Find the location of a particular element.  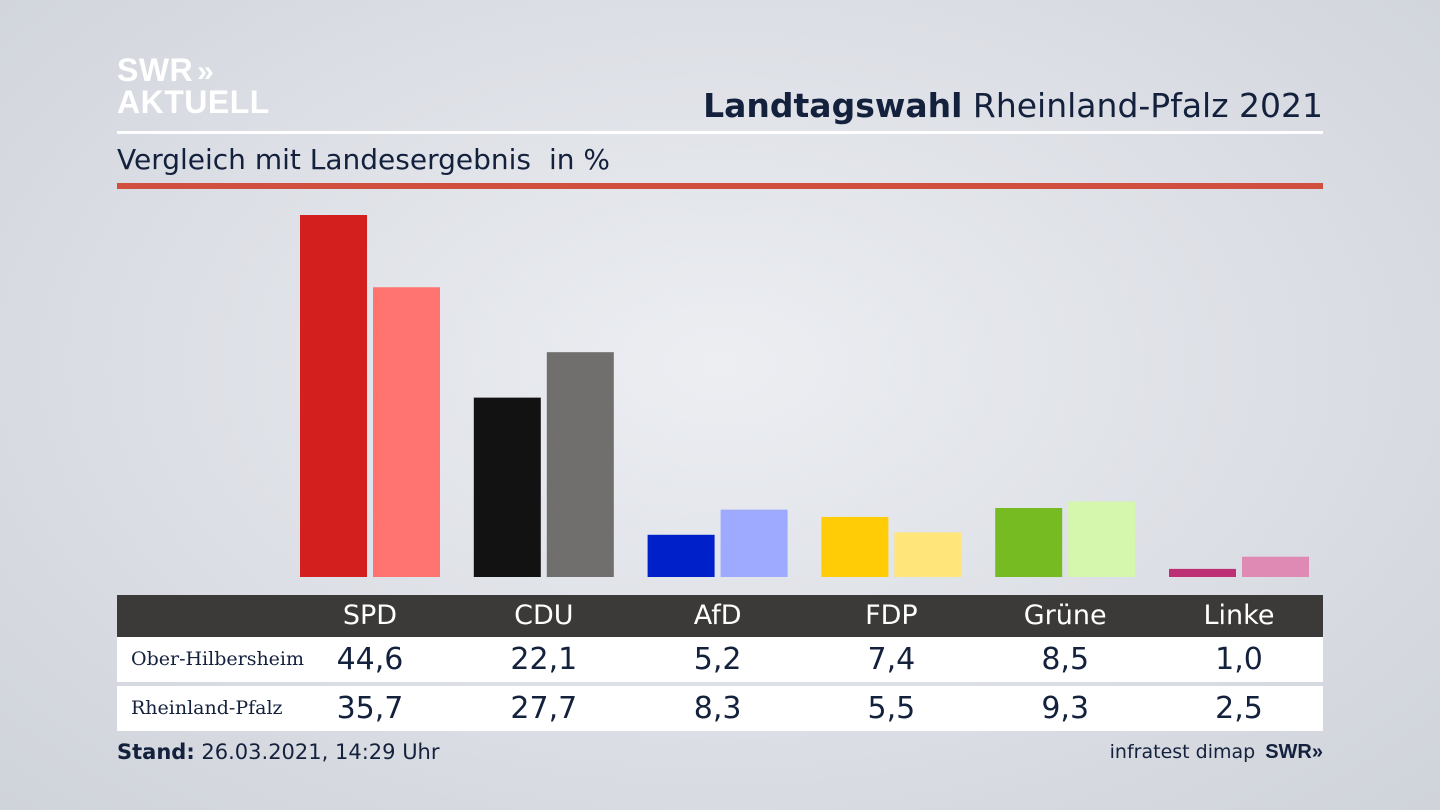

value-fdp-state: 5,5 is located at coordinates (891, 708).